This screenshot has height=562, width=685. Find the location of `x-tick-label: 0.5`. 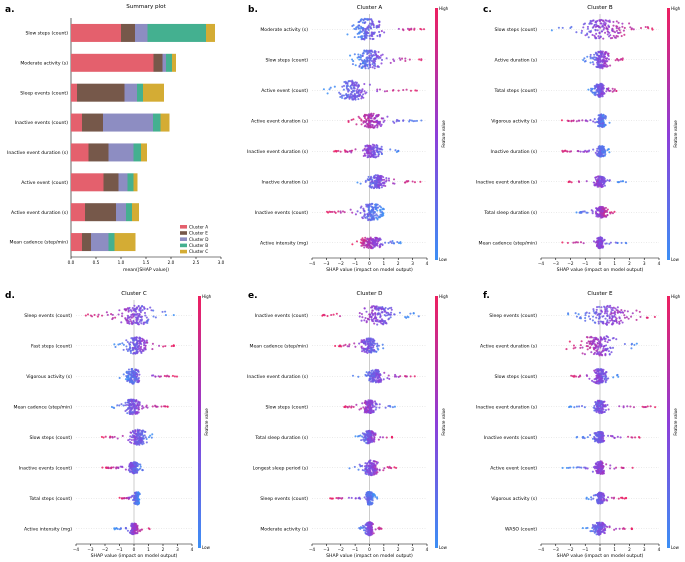

x-tick-label: 0.5 is located at coordinates (96, 262).